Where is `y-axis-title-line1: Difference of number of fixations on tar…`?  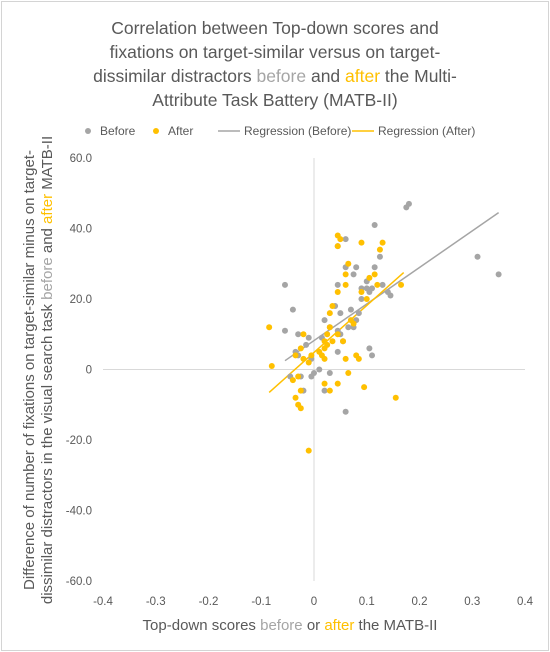
y-axis-title-line1: Difference of number of fixations on tar… is located at coordinates (29, 370).